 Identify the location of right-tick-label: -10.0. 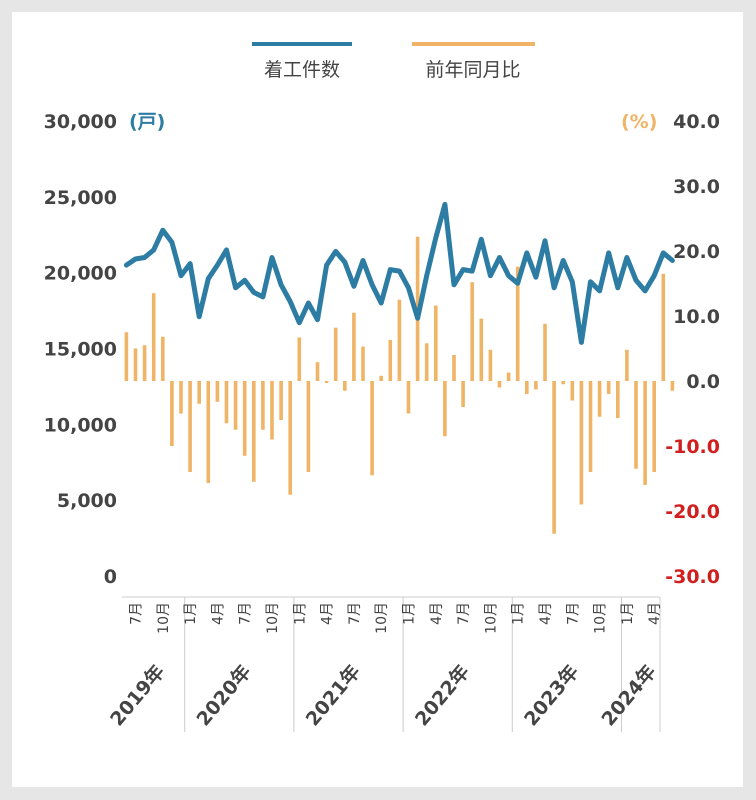
(692, 447).